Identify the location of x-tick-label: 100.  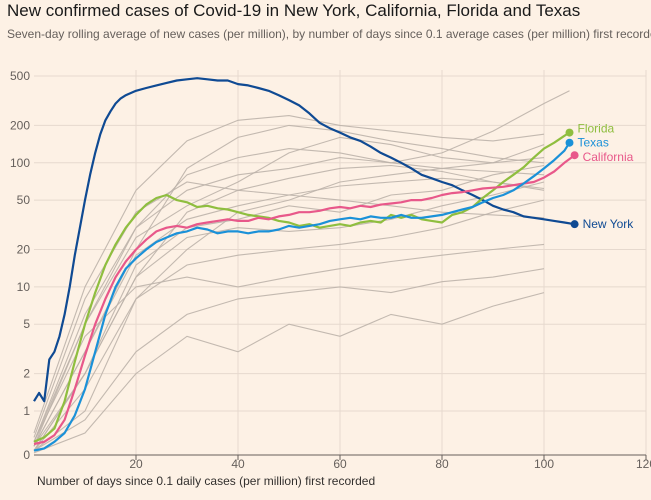
(544, 464).